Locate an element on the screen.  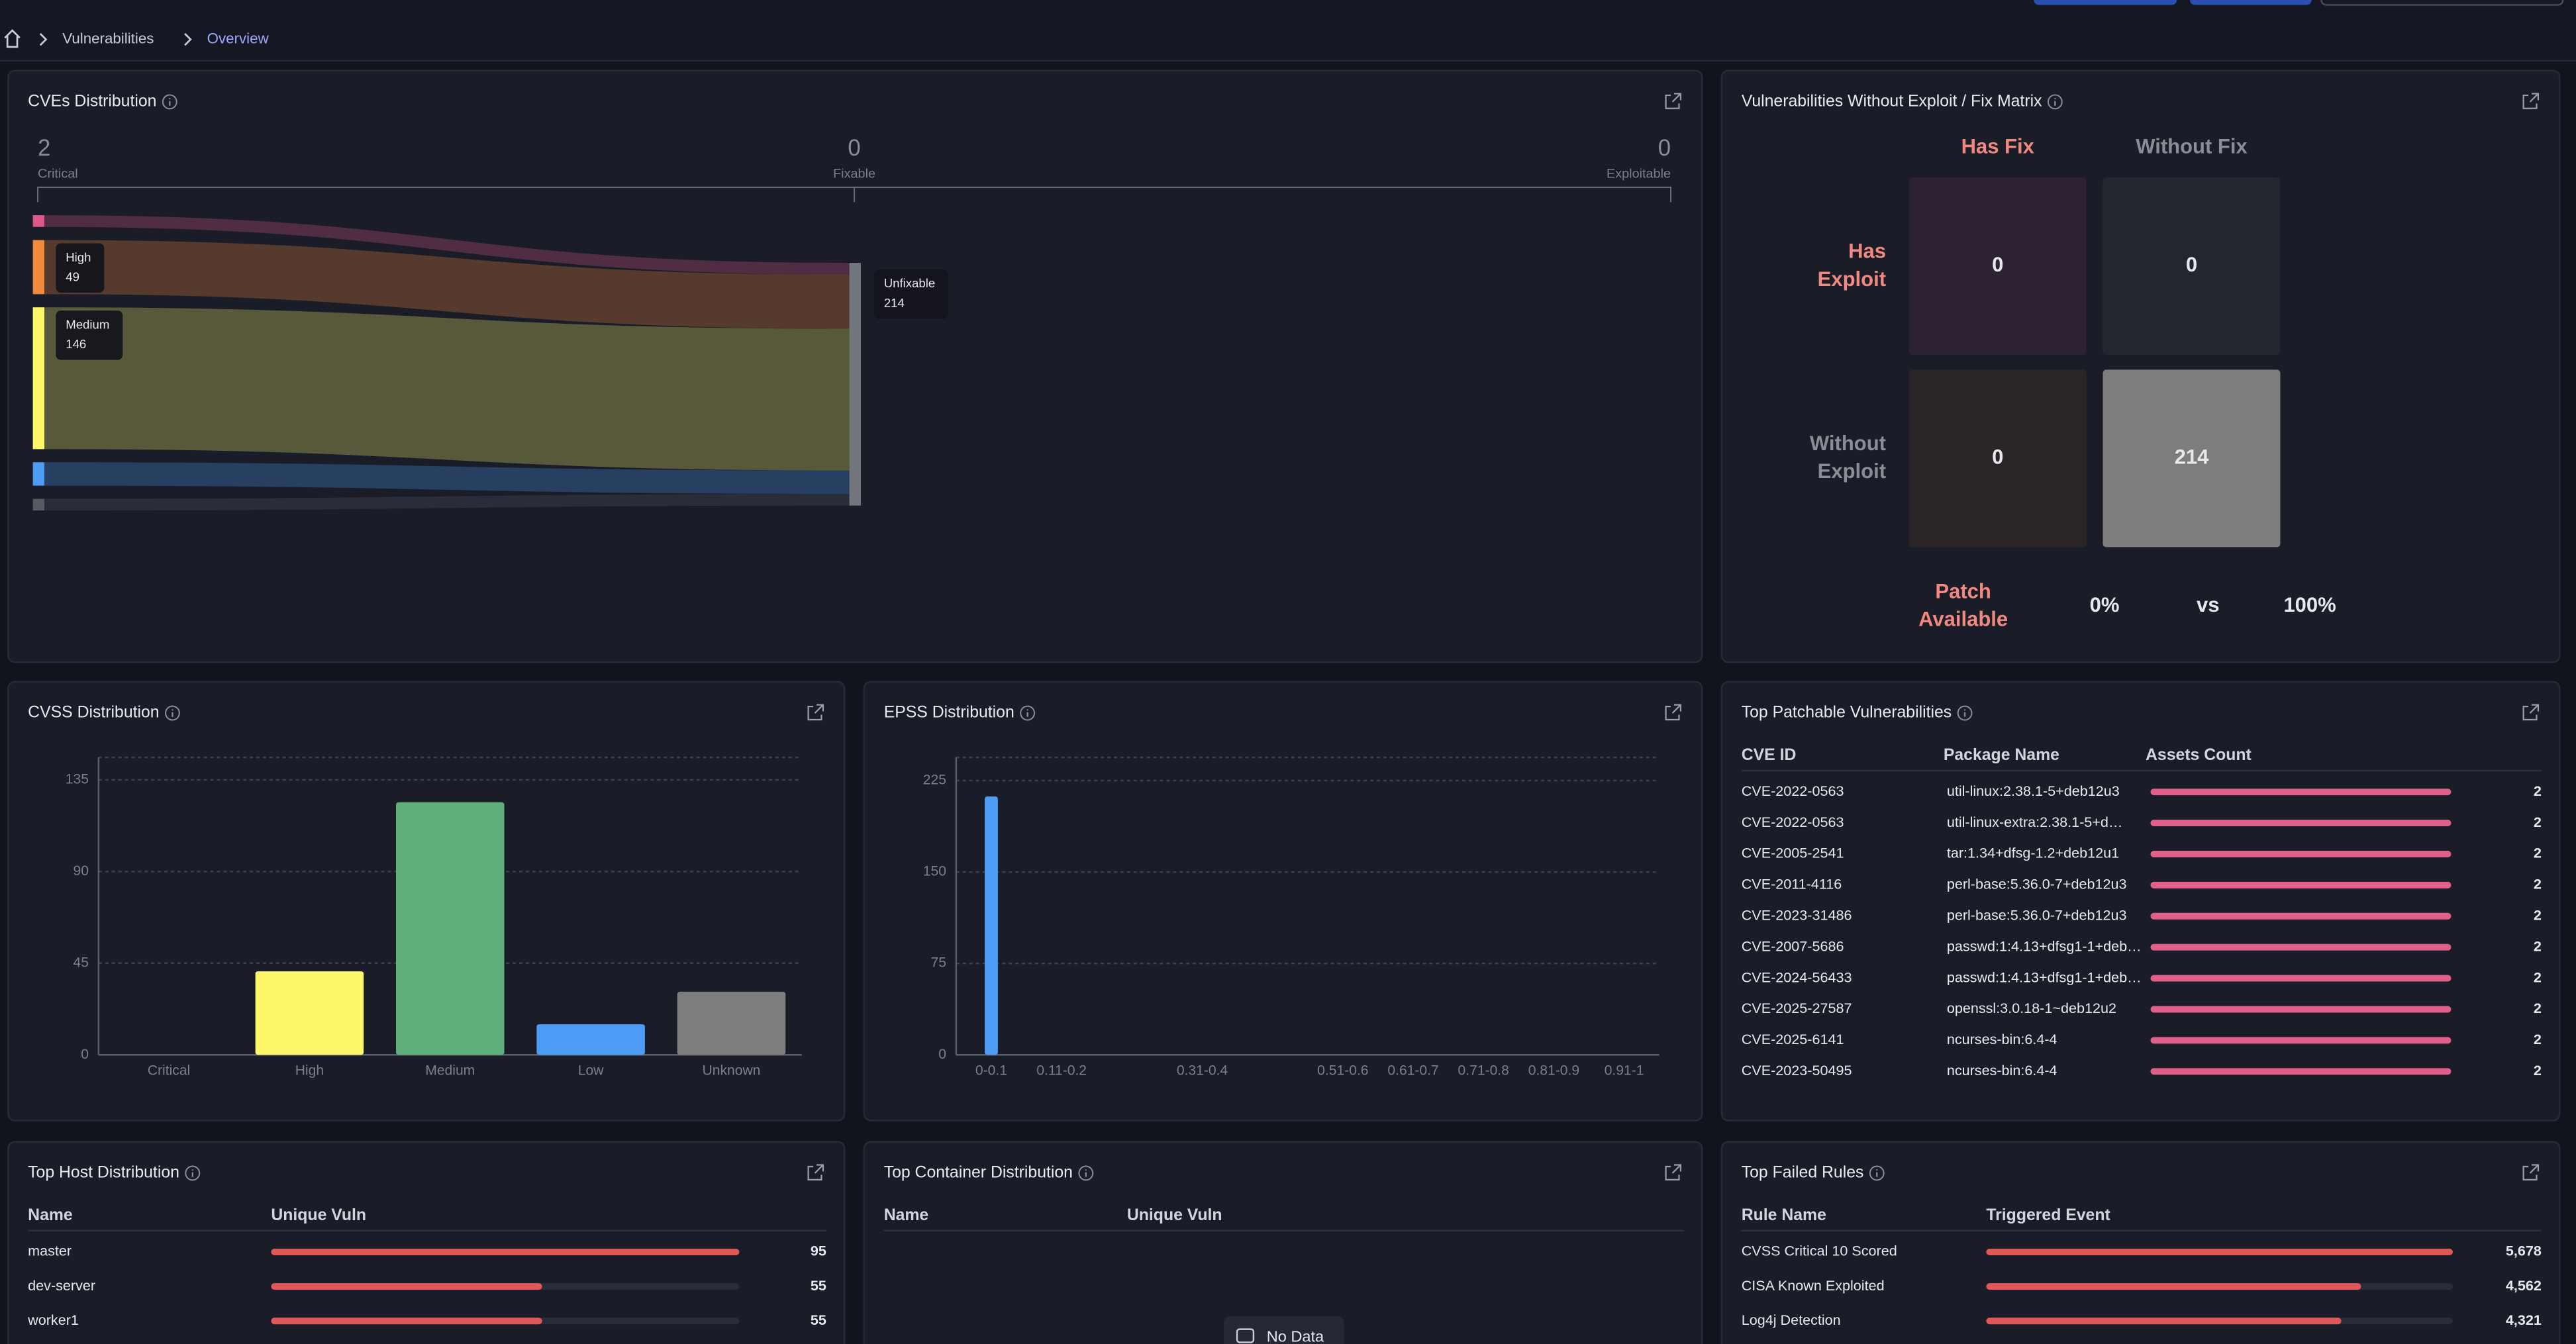
stage-name: Fixable is located at coordinates (854, 173).